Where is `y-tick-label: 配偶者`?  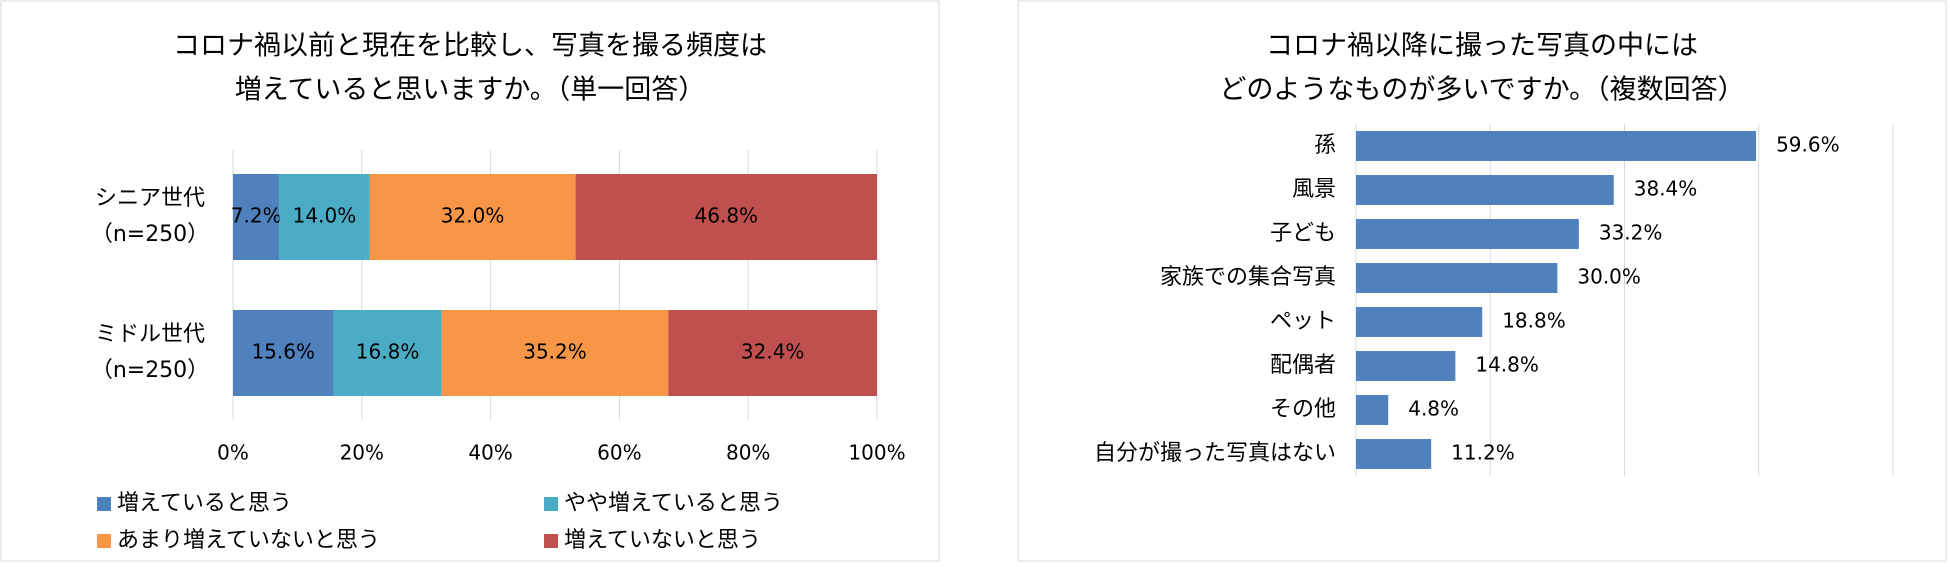
y-tick-label: 配偶者 is located at coordinates (1303, 365).